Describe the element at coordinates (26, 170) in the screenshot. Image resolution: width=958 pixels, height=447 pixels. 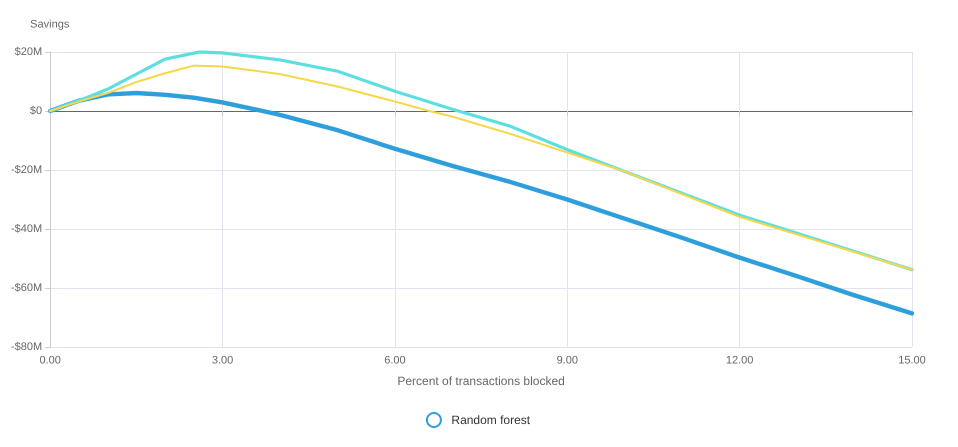
I see `y-tick-label: -$20M` at that location.